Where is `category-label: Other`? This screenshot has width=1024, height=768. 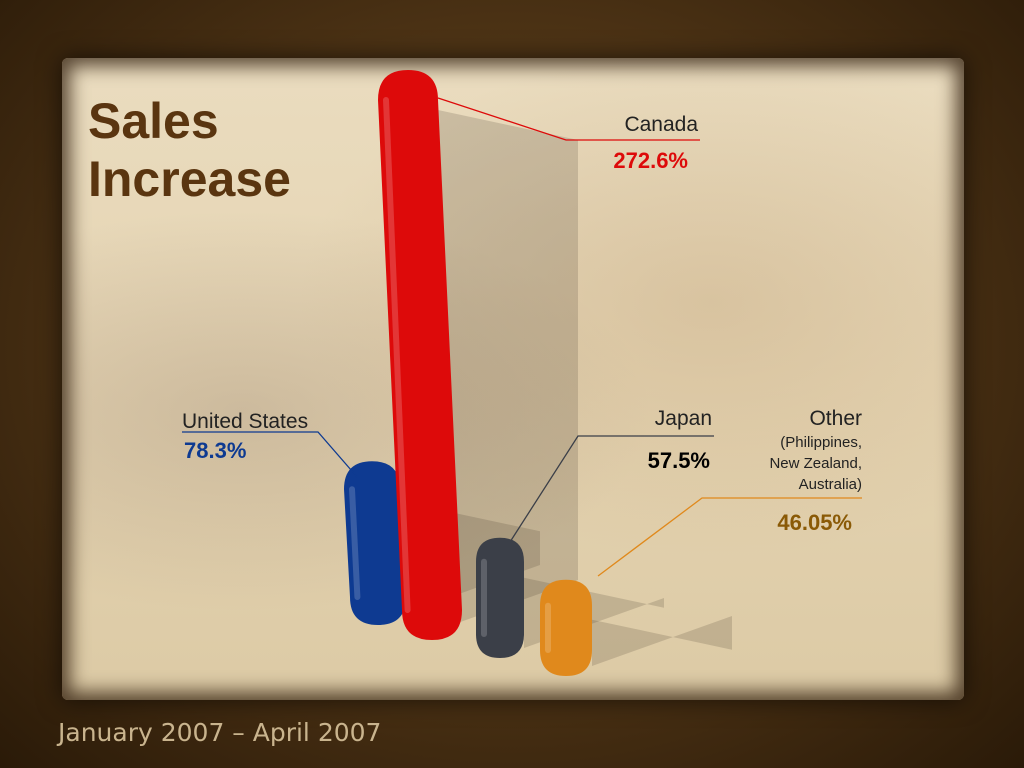
category-label: Other is located at coordinates (835, 418).